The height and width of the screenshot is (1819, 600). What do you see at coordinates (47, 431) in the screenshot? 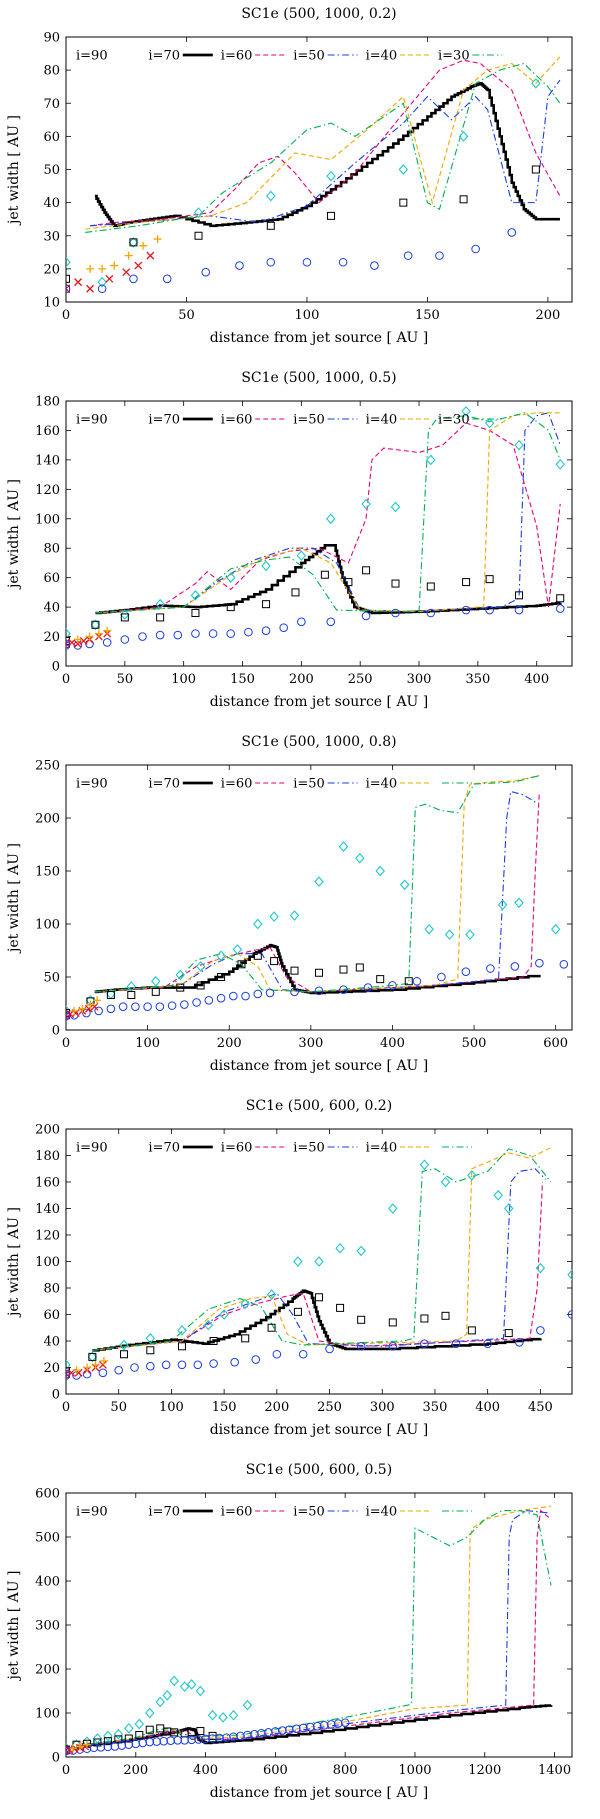
I see `y-tick-label: 160` at bounding box center [47, 431].